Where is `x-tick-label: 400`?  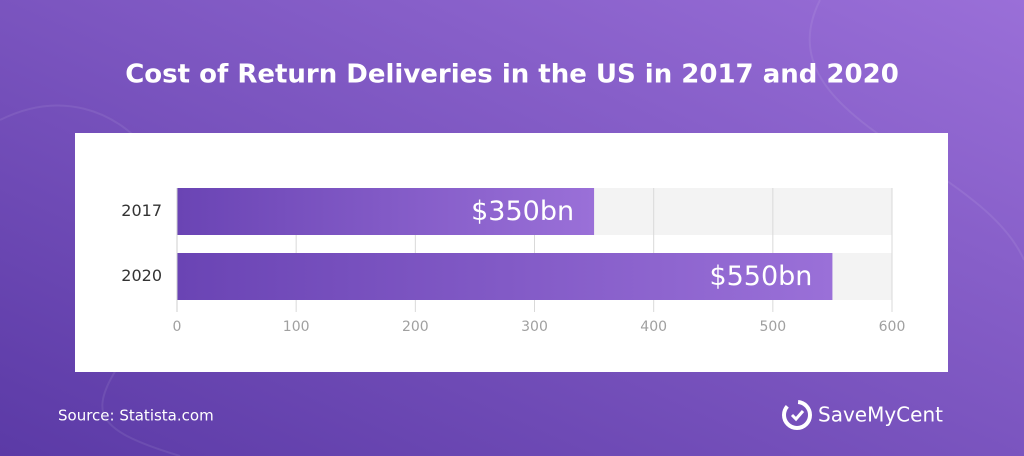 x-tick-label: 400 is located at coordinates (653, 327).